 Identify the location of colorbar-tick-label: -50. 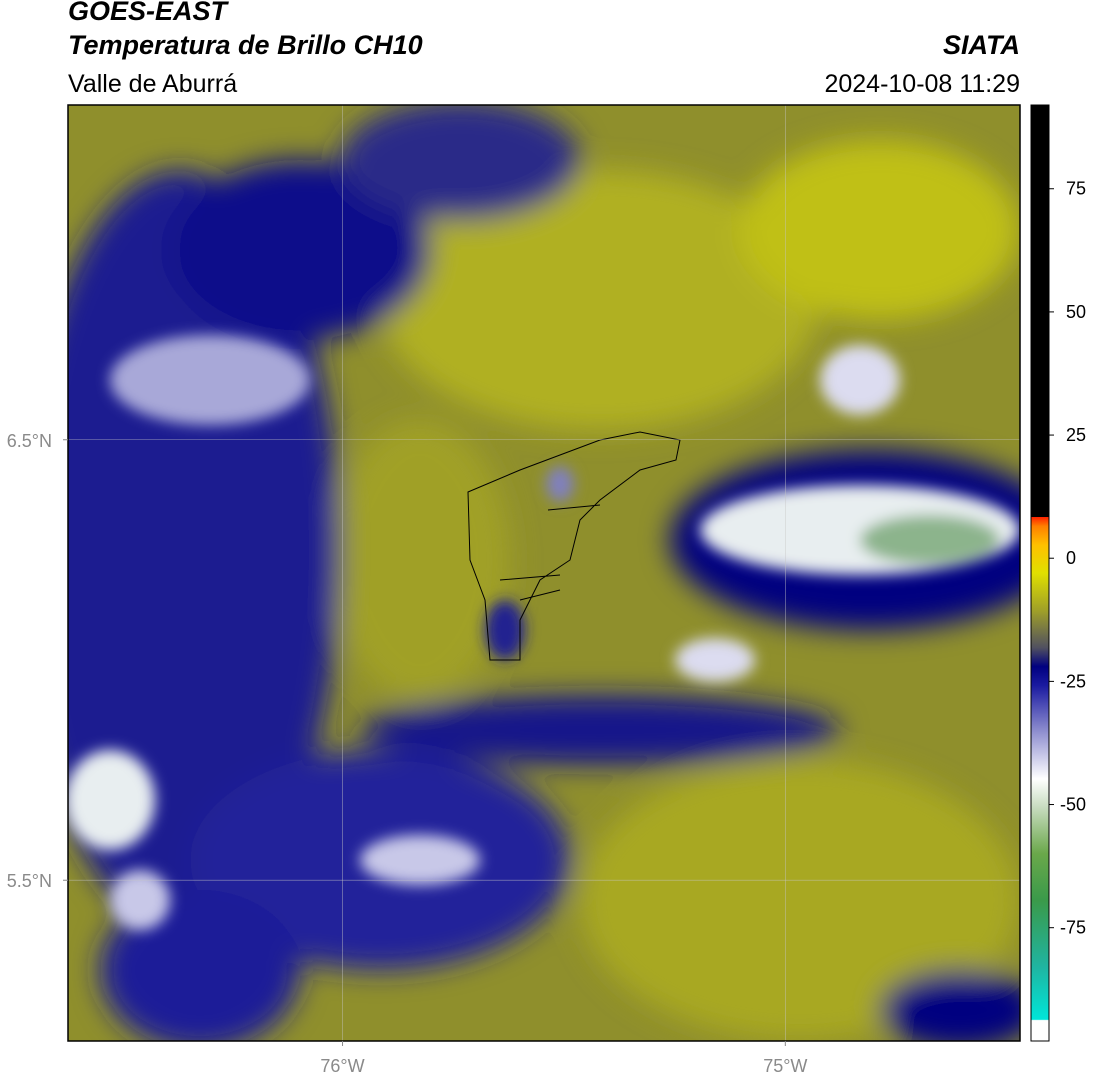
(1073, 805).